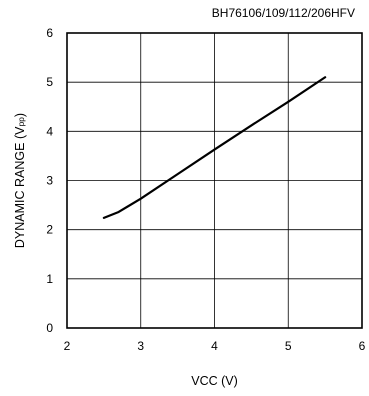 The width and height of the screenshot is (369, 396). Describe the element at coordinates (21, 122) in the screenshot. I see `y-axis-label-subscript: pp` at that location.